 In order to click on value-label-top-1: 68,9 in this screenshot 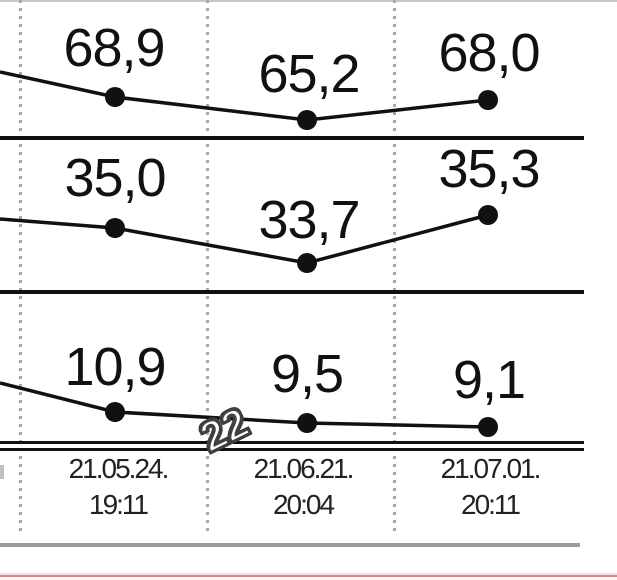, I will do `click(114, 48)`.